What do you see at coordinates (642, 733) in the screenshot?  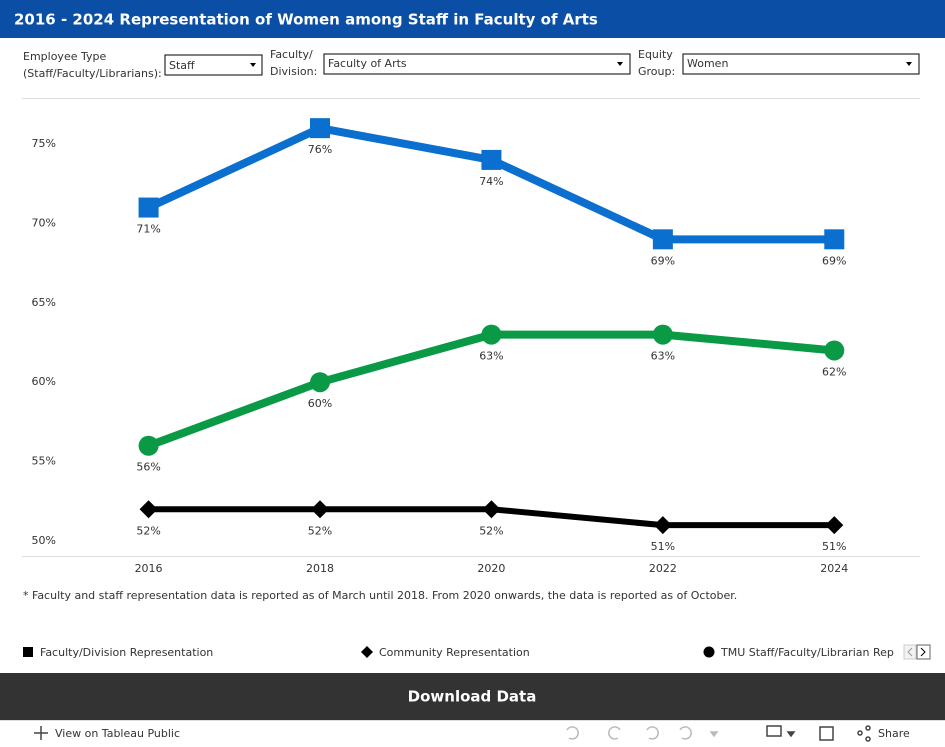 I see `toolbar-icons` at bounding box center [642, 733].